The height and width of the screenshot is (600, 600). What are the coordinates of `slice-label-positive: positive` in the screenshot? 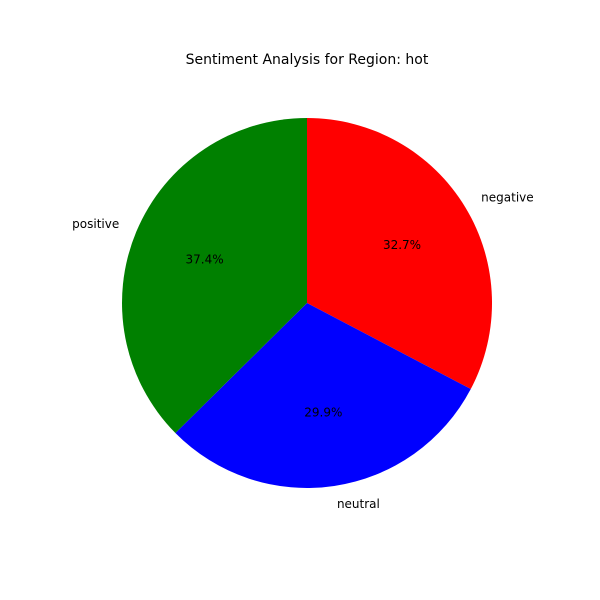 It's located at (95, 224).